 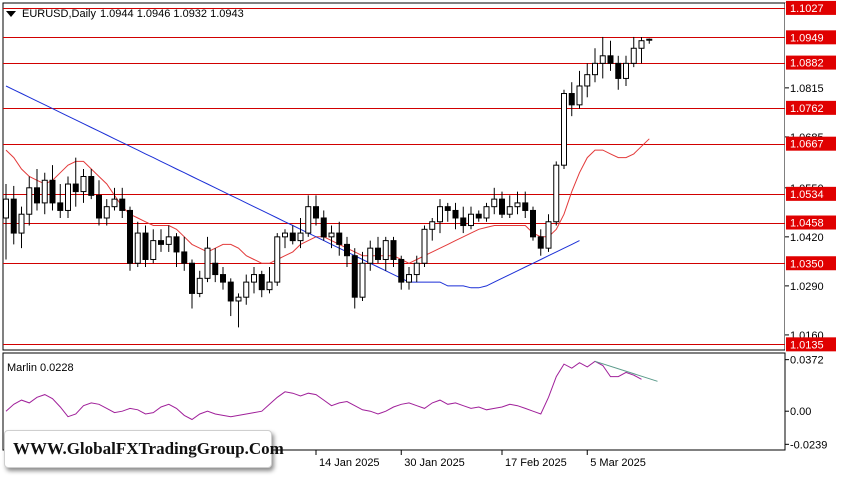 I want to click on x-tick-label: 5 Mar 2025, so click(x=618, y=463).